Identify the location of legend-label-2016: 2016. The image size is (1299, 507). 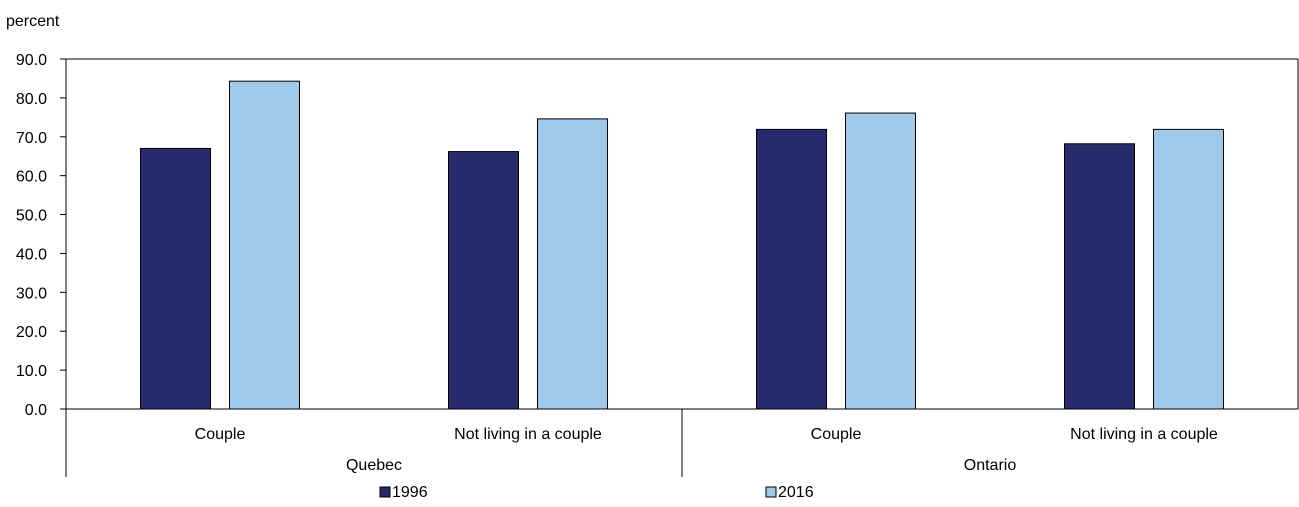
(796, 492).